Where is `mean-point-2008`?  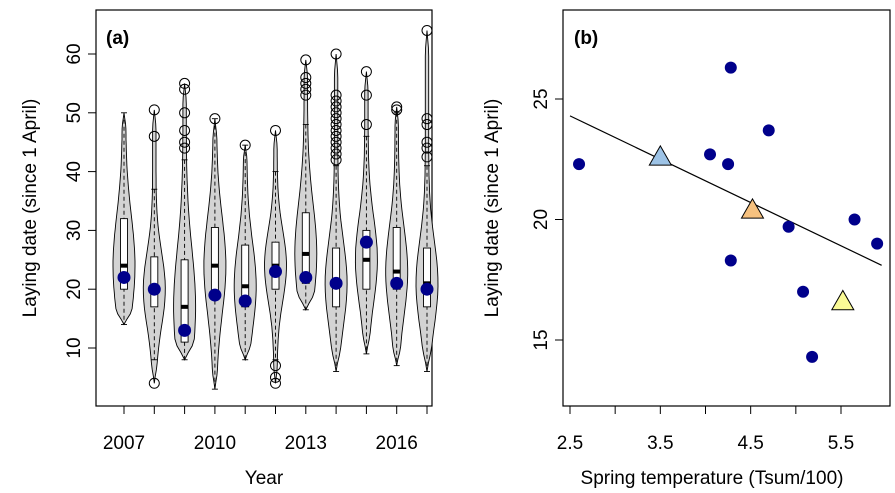 mean-point-2008 is located at coordinates (154, 289).